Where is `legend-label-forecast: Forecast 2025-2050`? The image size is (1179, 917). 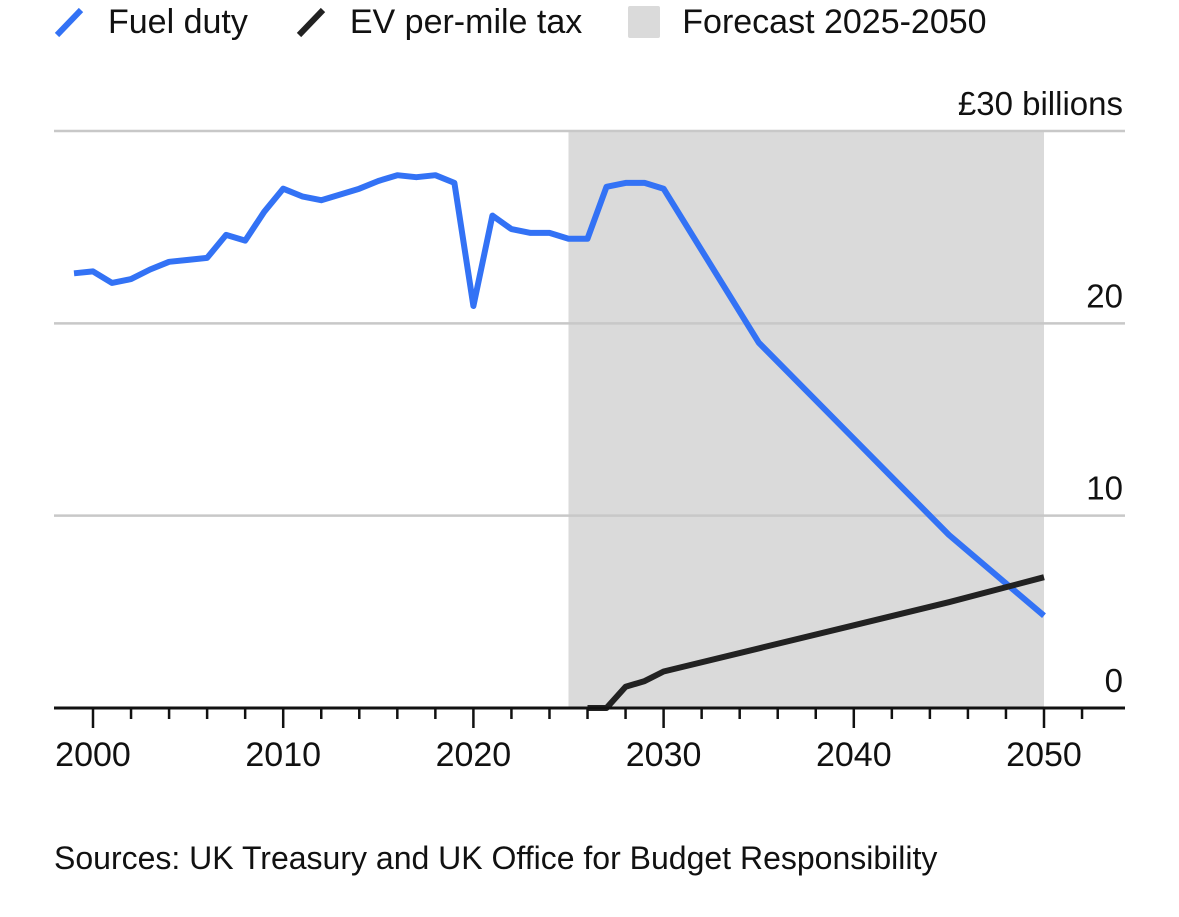 legend-label-forecast: Forecast 2025-2050 is located at coordinates (834, 21).